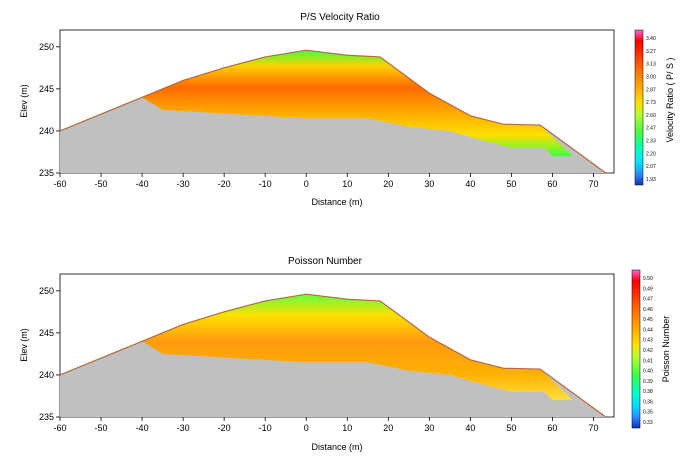  What do you see at coordinates (651, 167) in the screenshot?
I see `colorbar-tick-label: 2.07` at bounding box center [651, 167].